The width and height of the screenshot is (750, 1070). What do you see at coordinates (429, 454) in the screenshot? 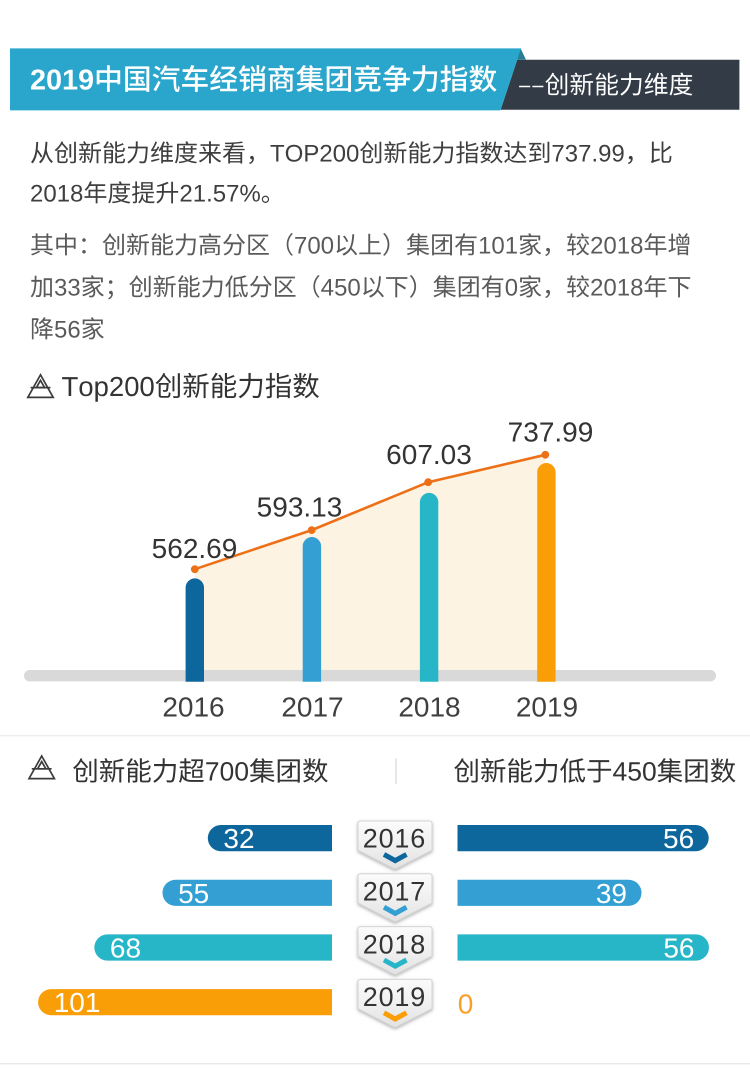
I see `svg-text: 607.03` at bounding box center [429, 454].